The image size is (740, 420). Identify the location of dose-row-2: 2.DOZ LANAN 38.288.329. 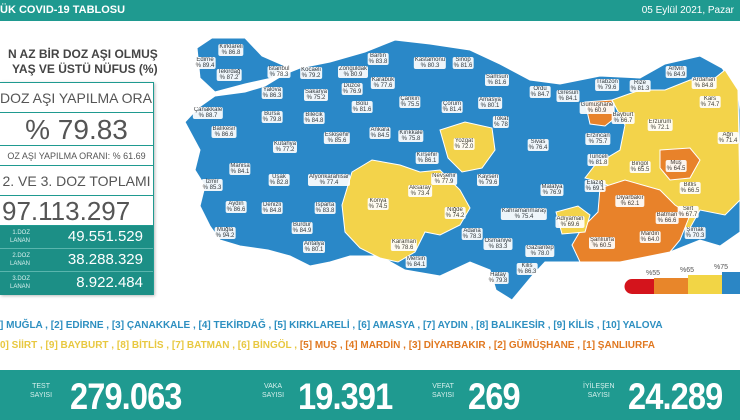
(76, 260).